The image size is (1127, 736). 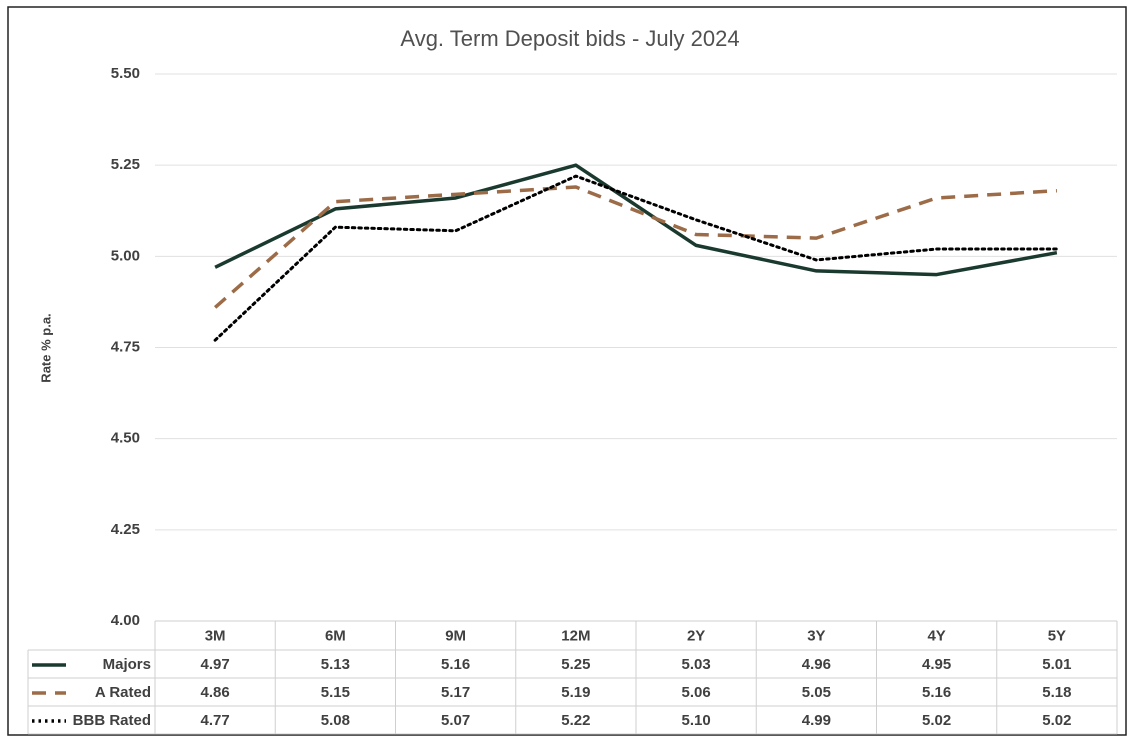 What do you see at coordinates (1056, 692) in the screenshot?
I see `value-label: 5.18` at bounding box center [1056, 692].